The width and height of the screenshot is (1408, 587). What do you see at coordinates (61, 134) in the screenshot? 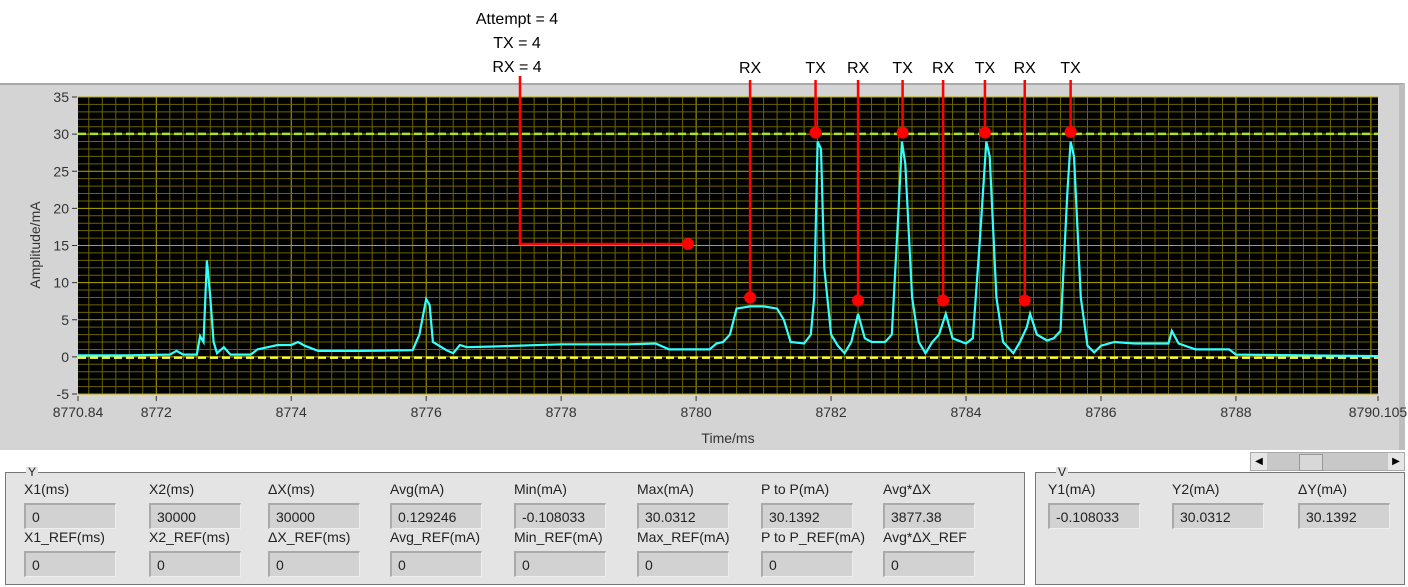
I see `y-tick-label: 30` at bounding box center [61, 134].